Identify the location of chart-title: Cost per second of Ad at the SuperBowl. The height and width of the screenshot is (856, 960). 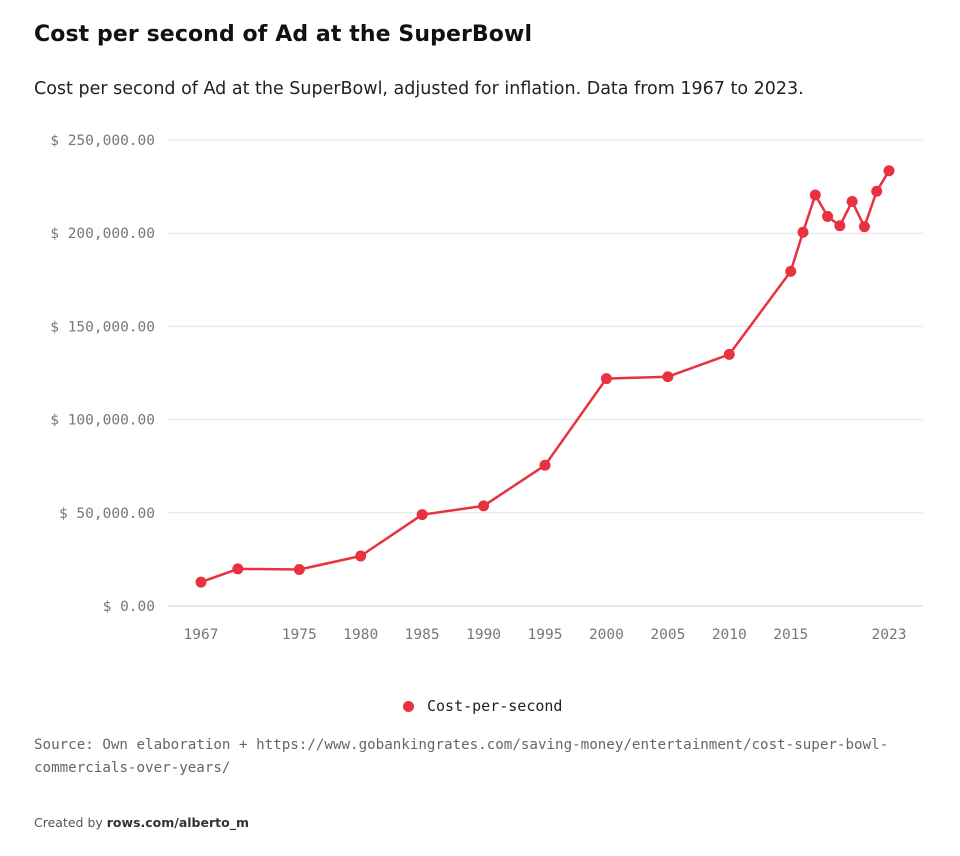
(283, 34).